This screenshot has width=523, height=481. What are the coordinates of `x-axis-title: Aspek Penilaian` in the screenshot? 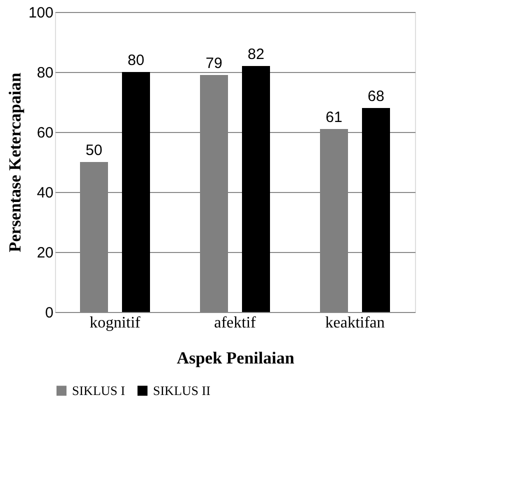 It's located at (235, 358).